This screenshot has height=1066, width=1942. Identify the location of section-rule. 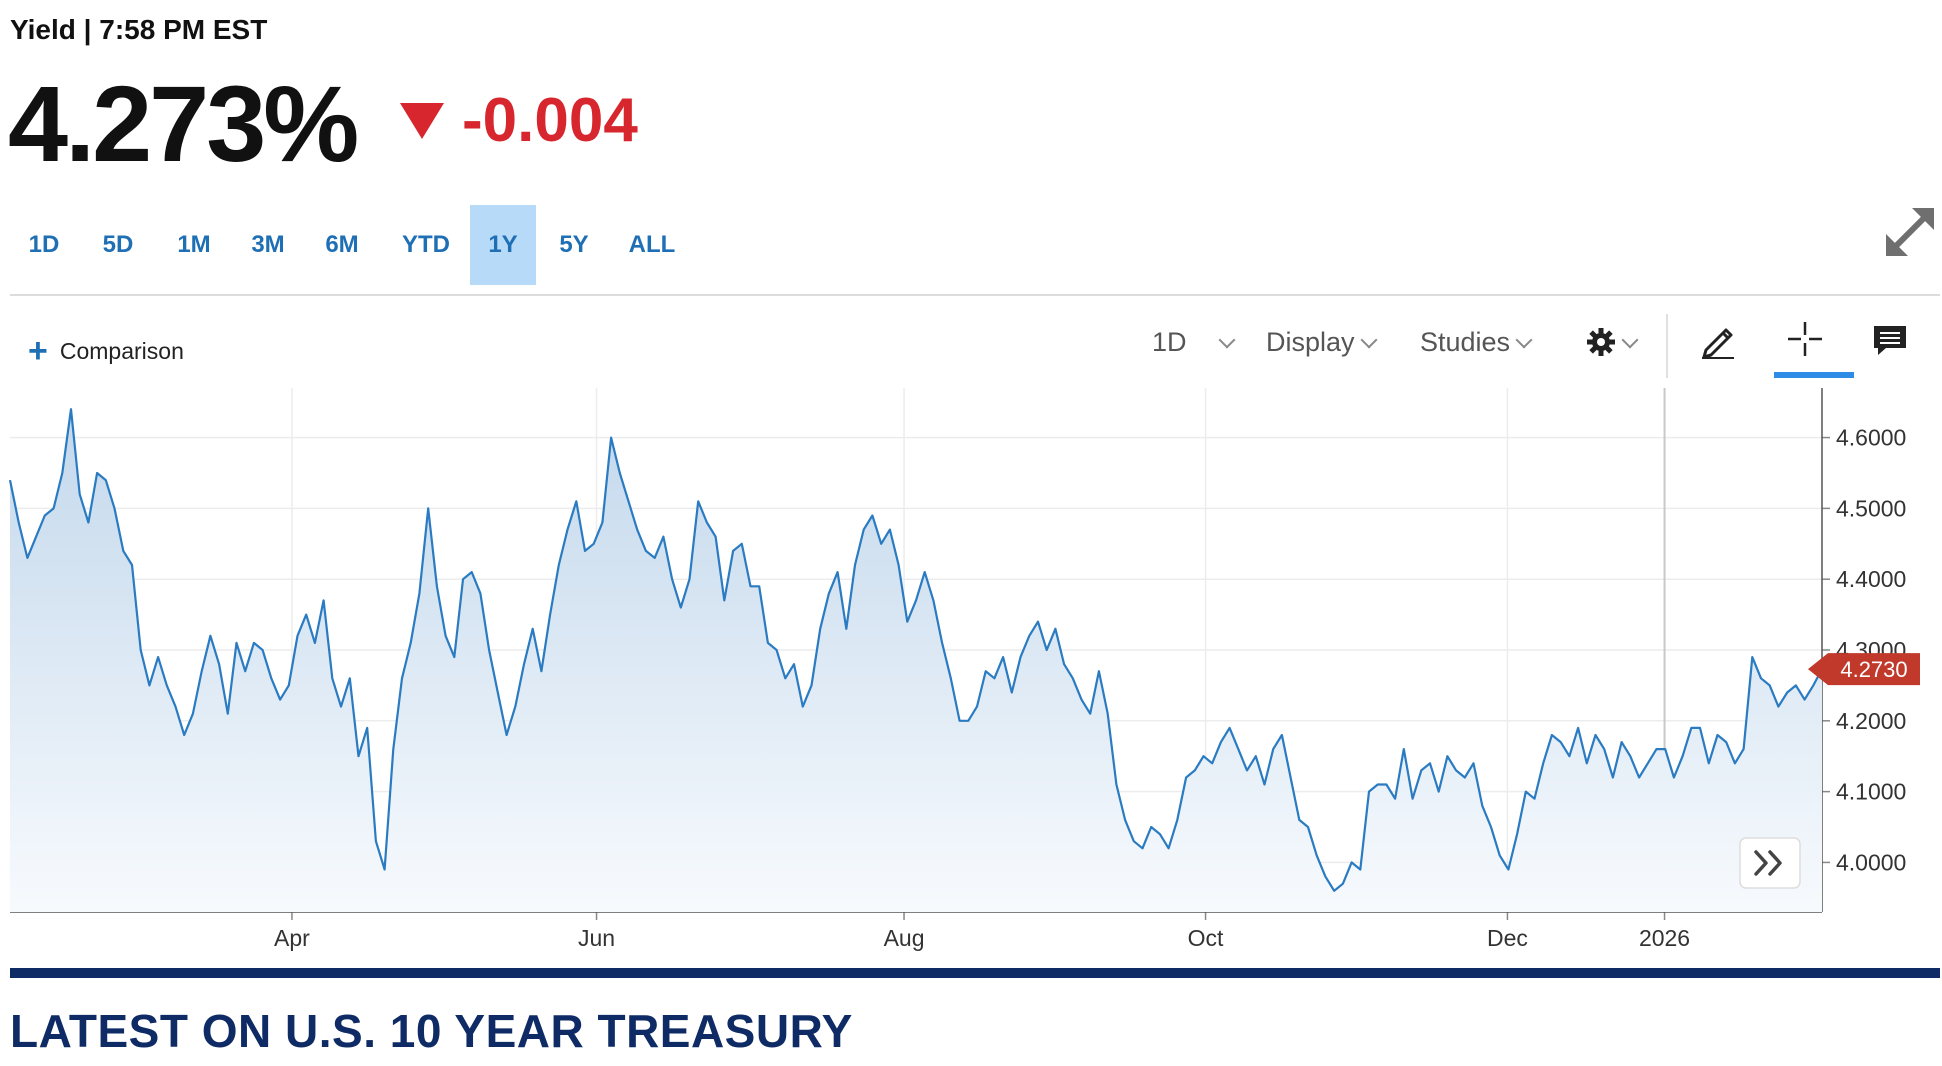
(975, 973).